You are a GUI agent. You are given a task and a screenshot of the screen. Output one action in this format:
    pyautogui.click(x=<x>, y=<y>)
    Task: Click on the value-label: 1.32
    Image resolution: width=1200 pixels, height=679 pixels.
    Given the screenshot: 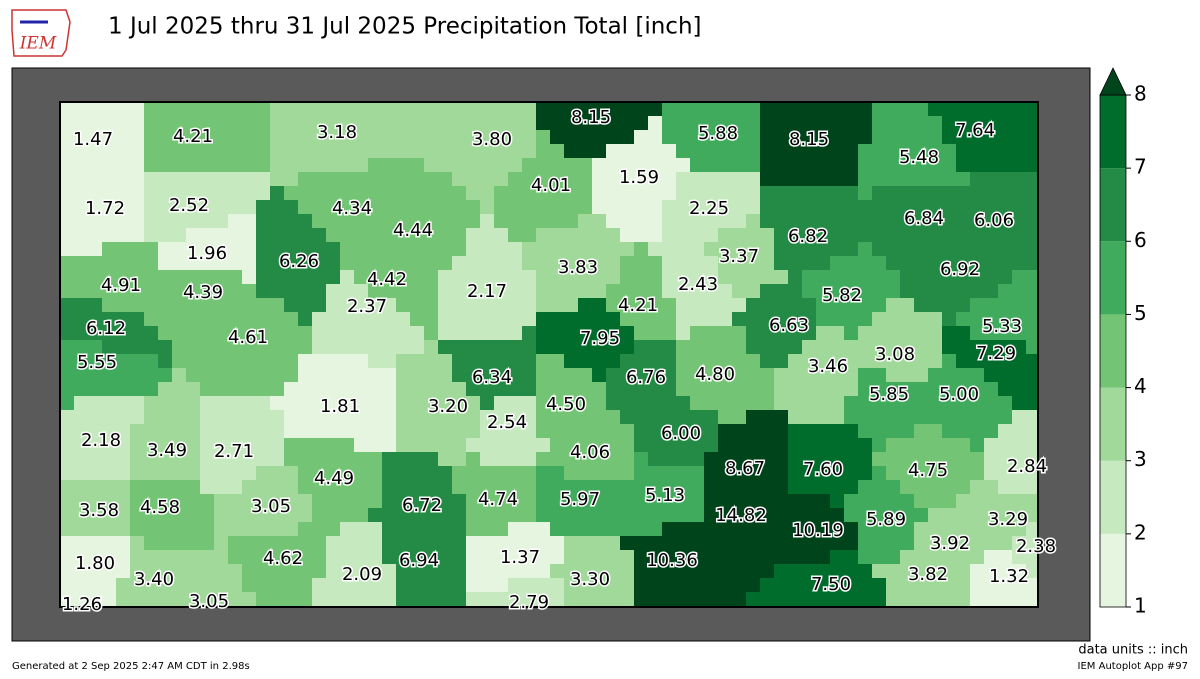 What is the action you would take?
    pyautogui.click(x=1009, y=576)
    